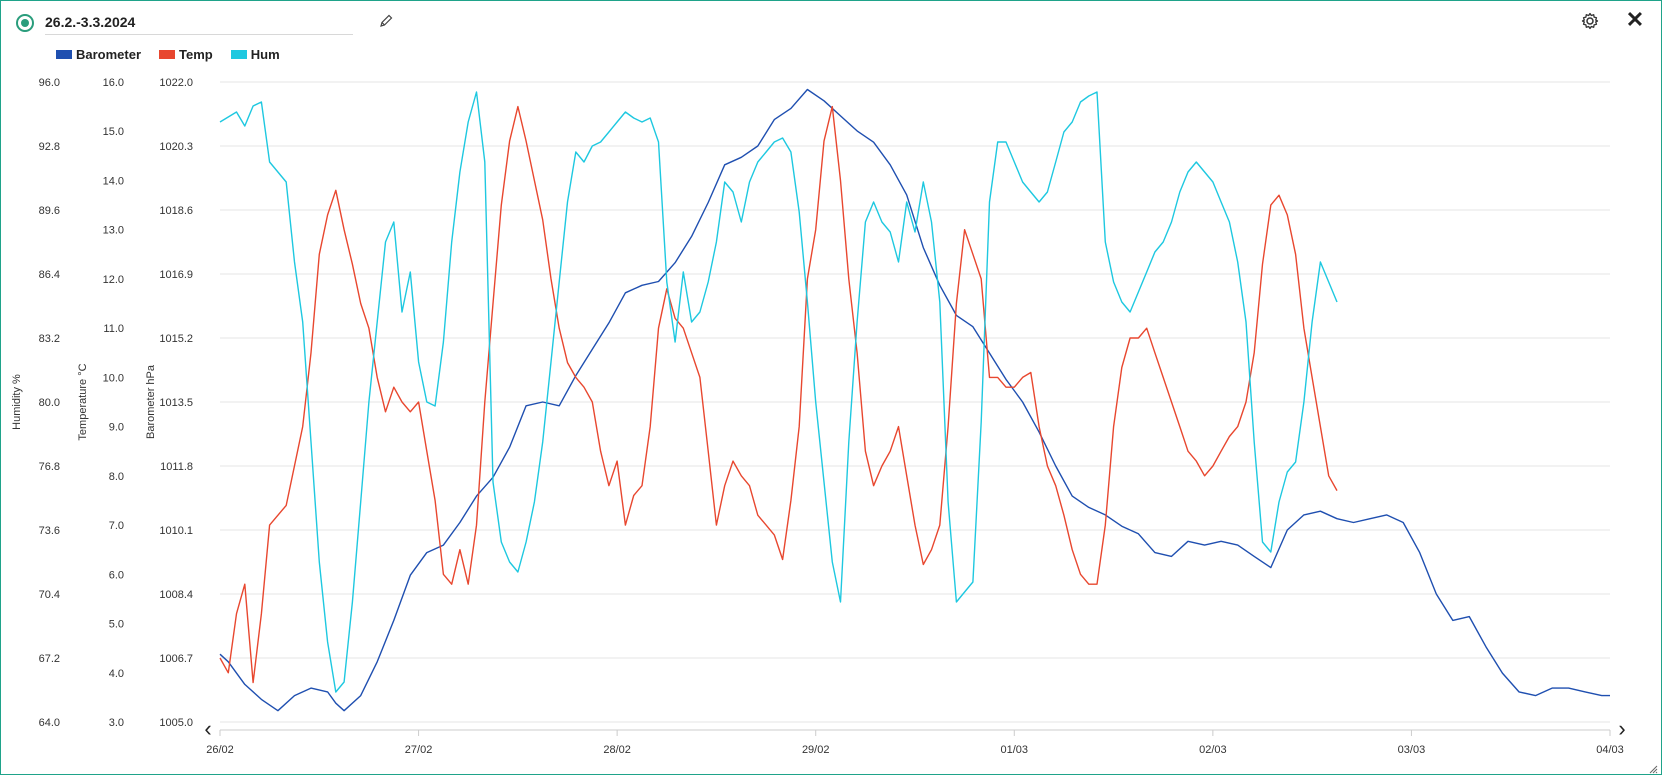  I want to click on temperature-tick-label: 12.0, so click(113, 280).